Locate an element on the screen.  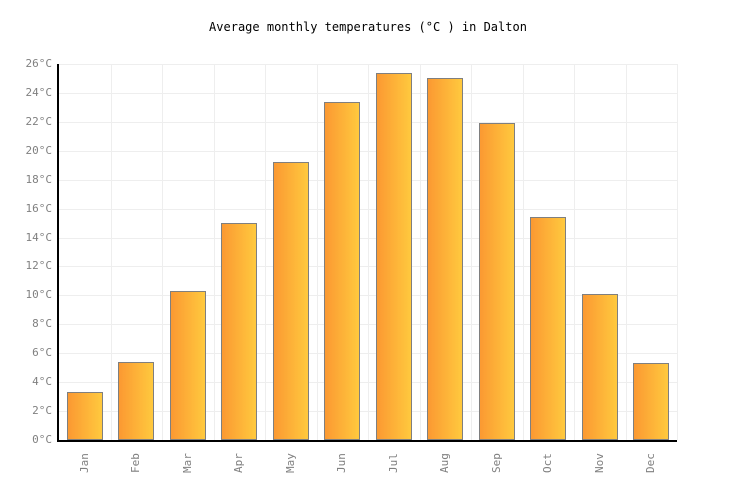
y-axis-tick-label: 8°C is located at coordinates (42, 323).